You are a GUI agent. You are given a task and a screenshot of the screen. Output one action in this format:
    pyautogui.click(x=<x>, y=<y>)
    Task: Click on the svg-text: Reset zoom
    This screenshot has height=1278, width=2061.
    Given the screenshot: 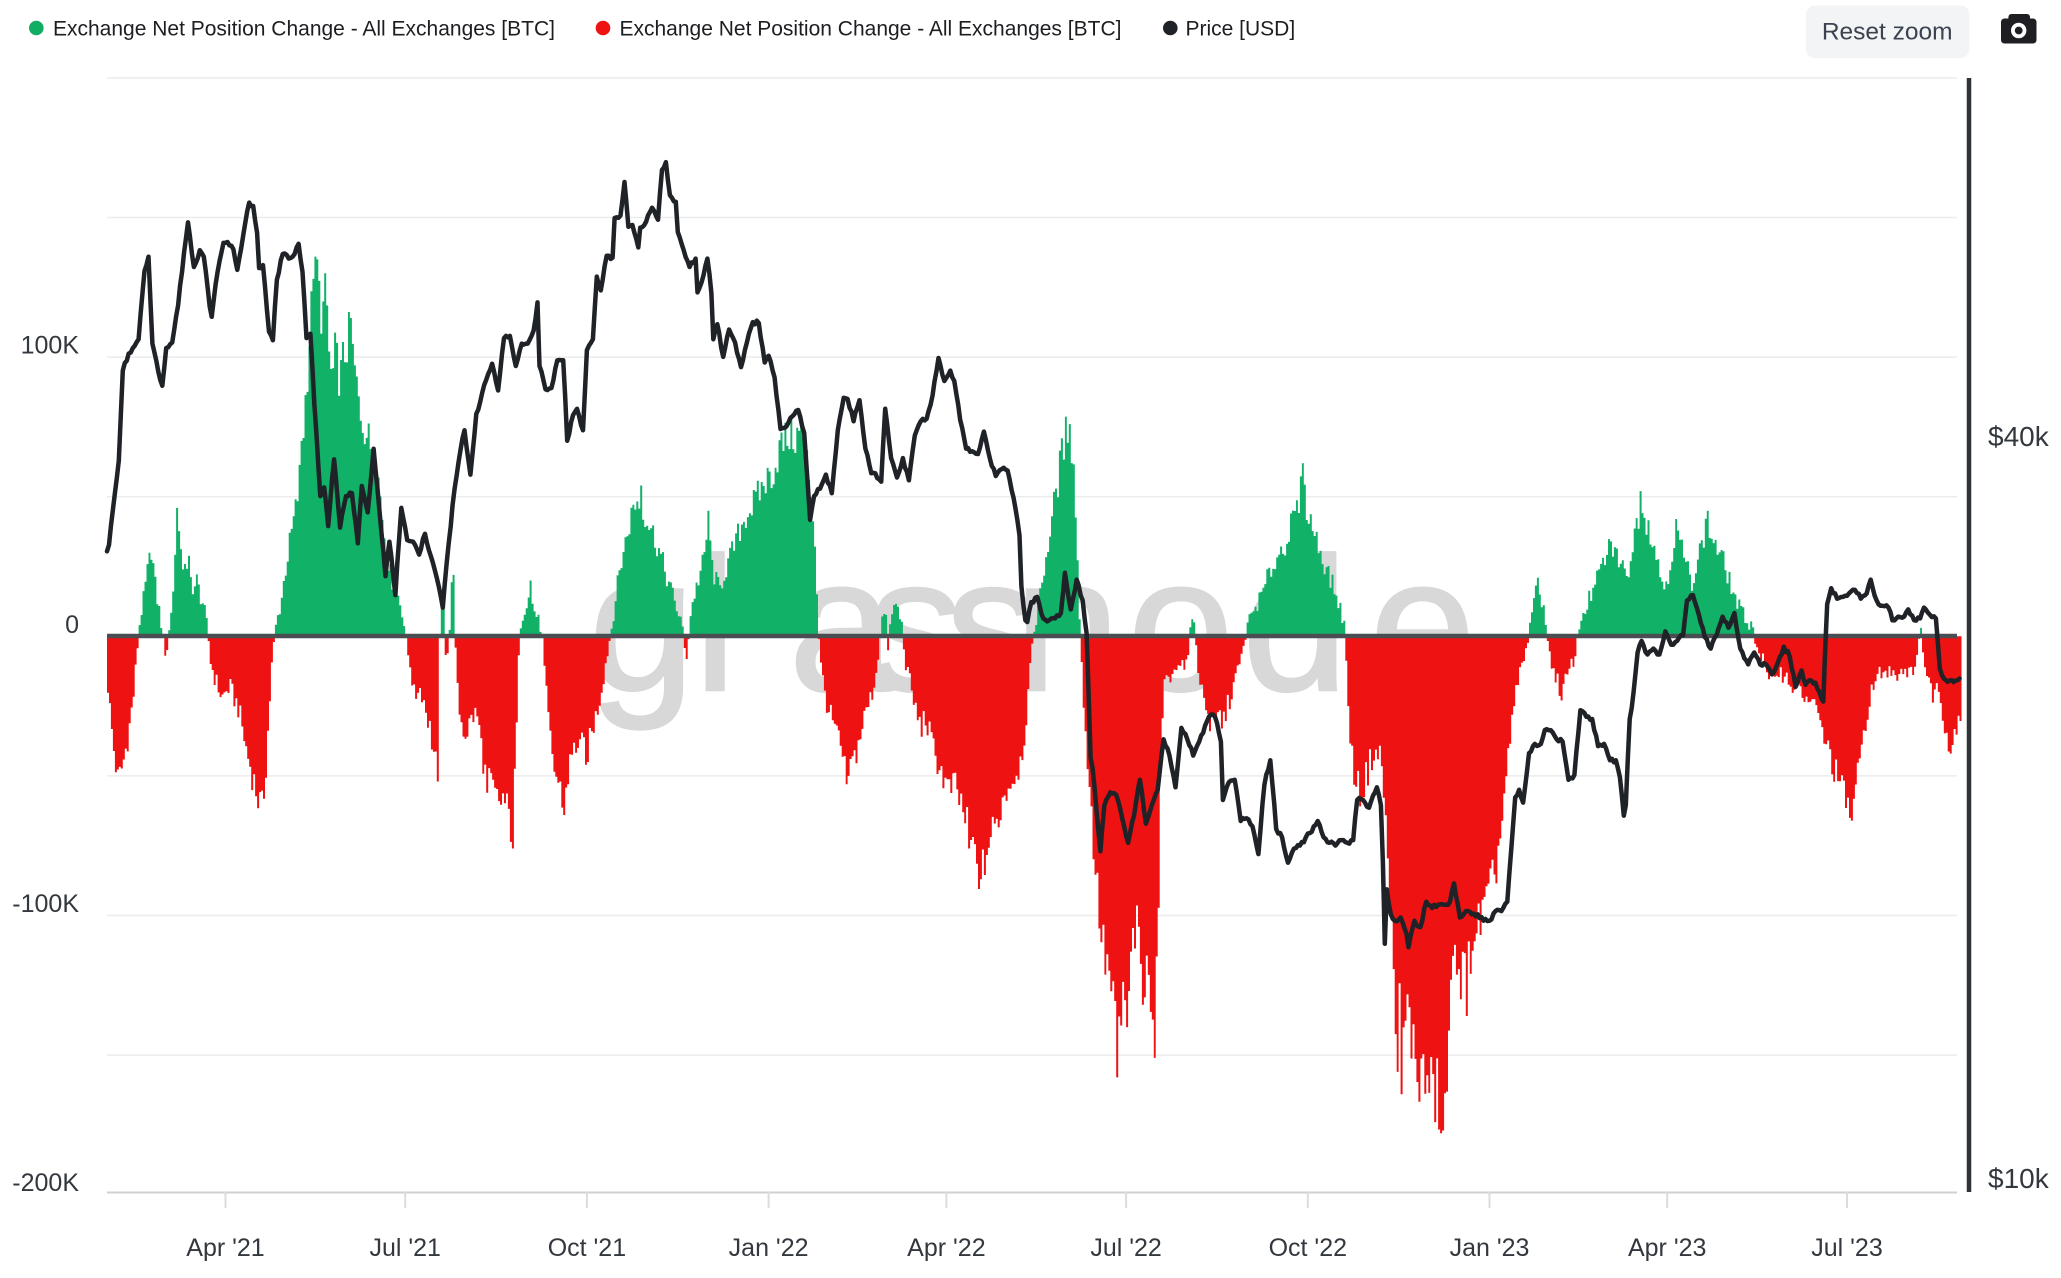 What is the action you would take?
    pyautogui.click(x=1887, y=32)
    